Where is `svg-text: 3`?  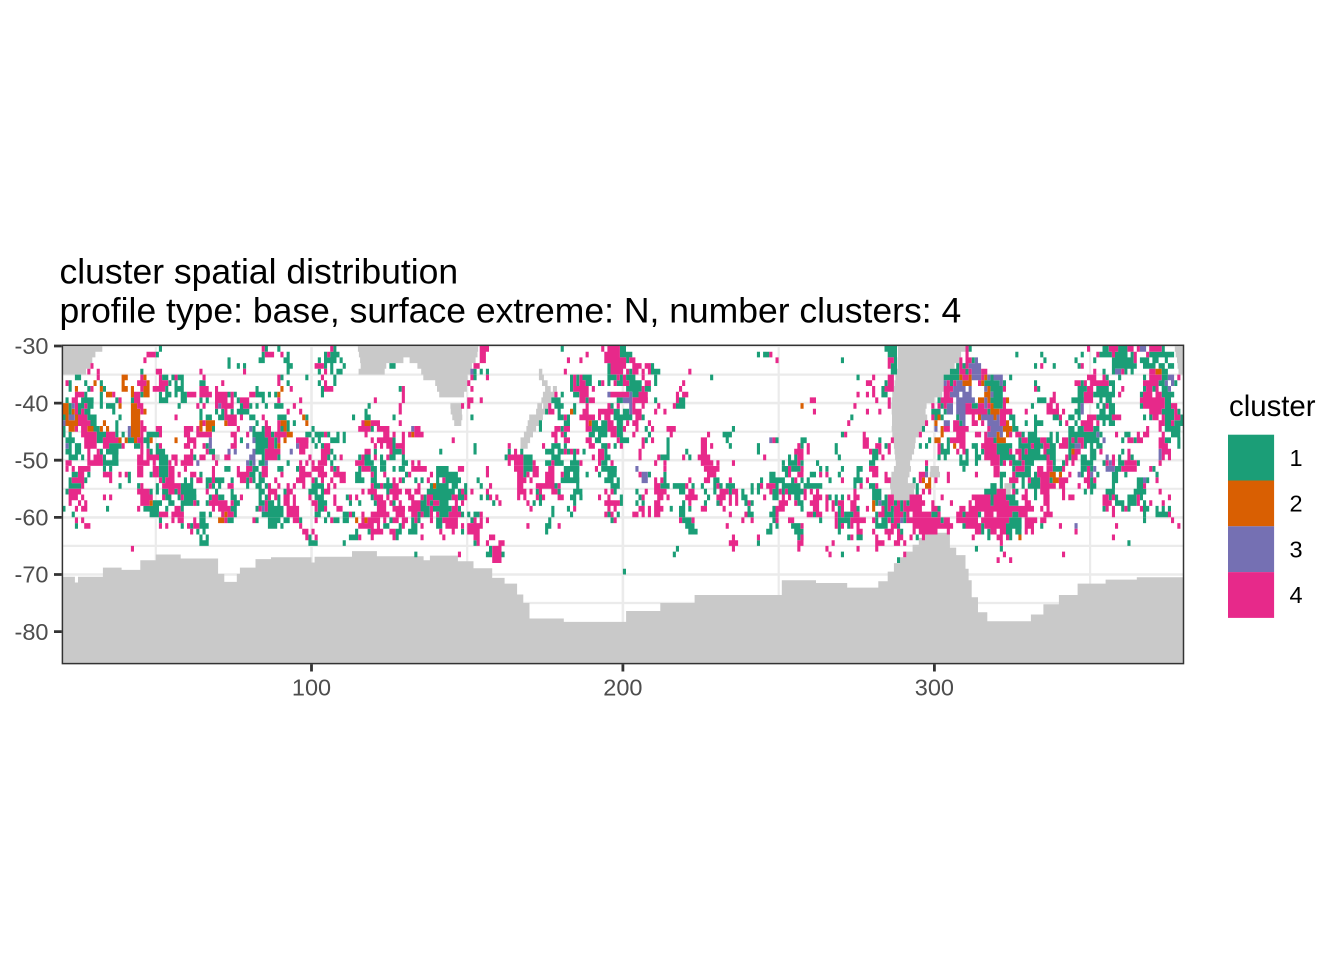
svg-text: 3 is located at coordinates (1296, 549).